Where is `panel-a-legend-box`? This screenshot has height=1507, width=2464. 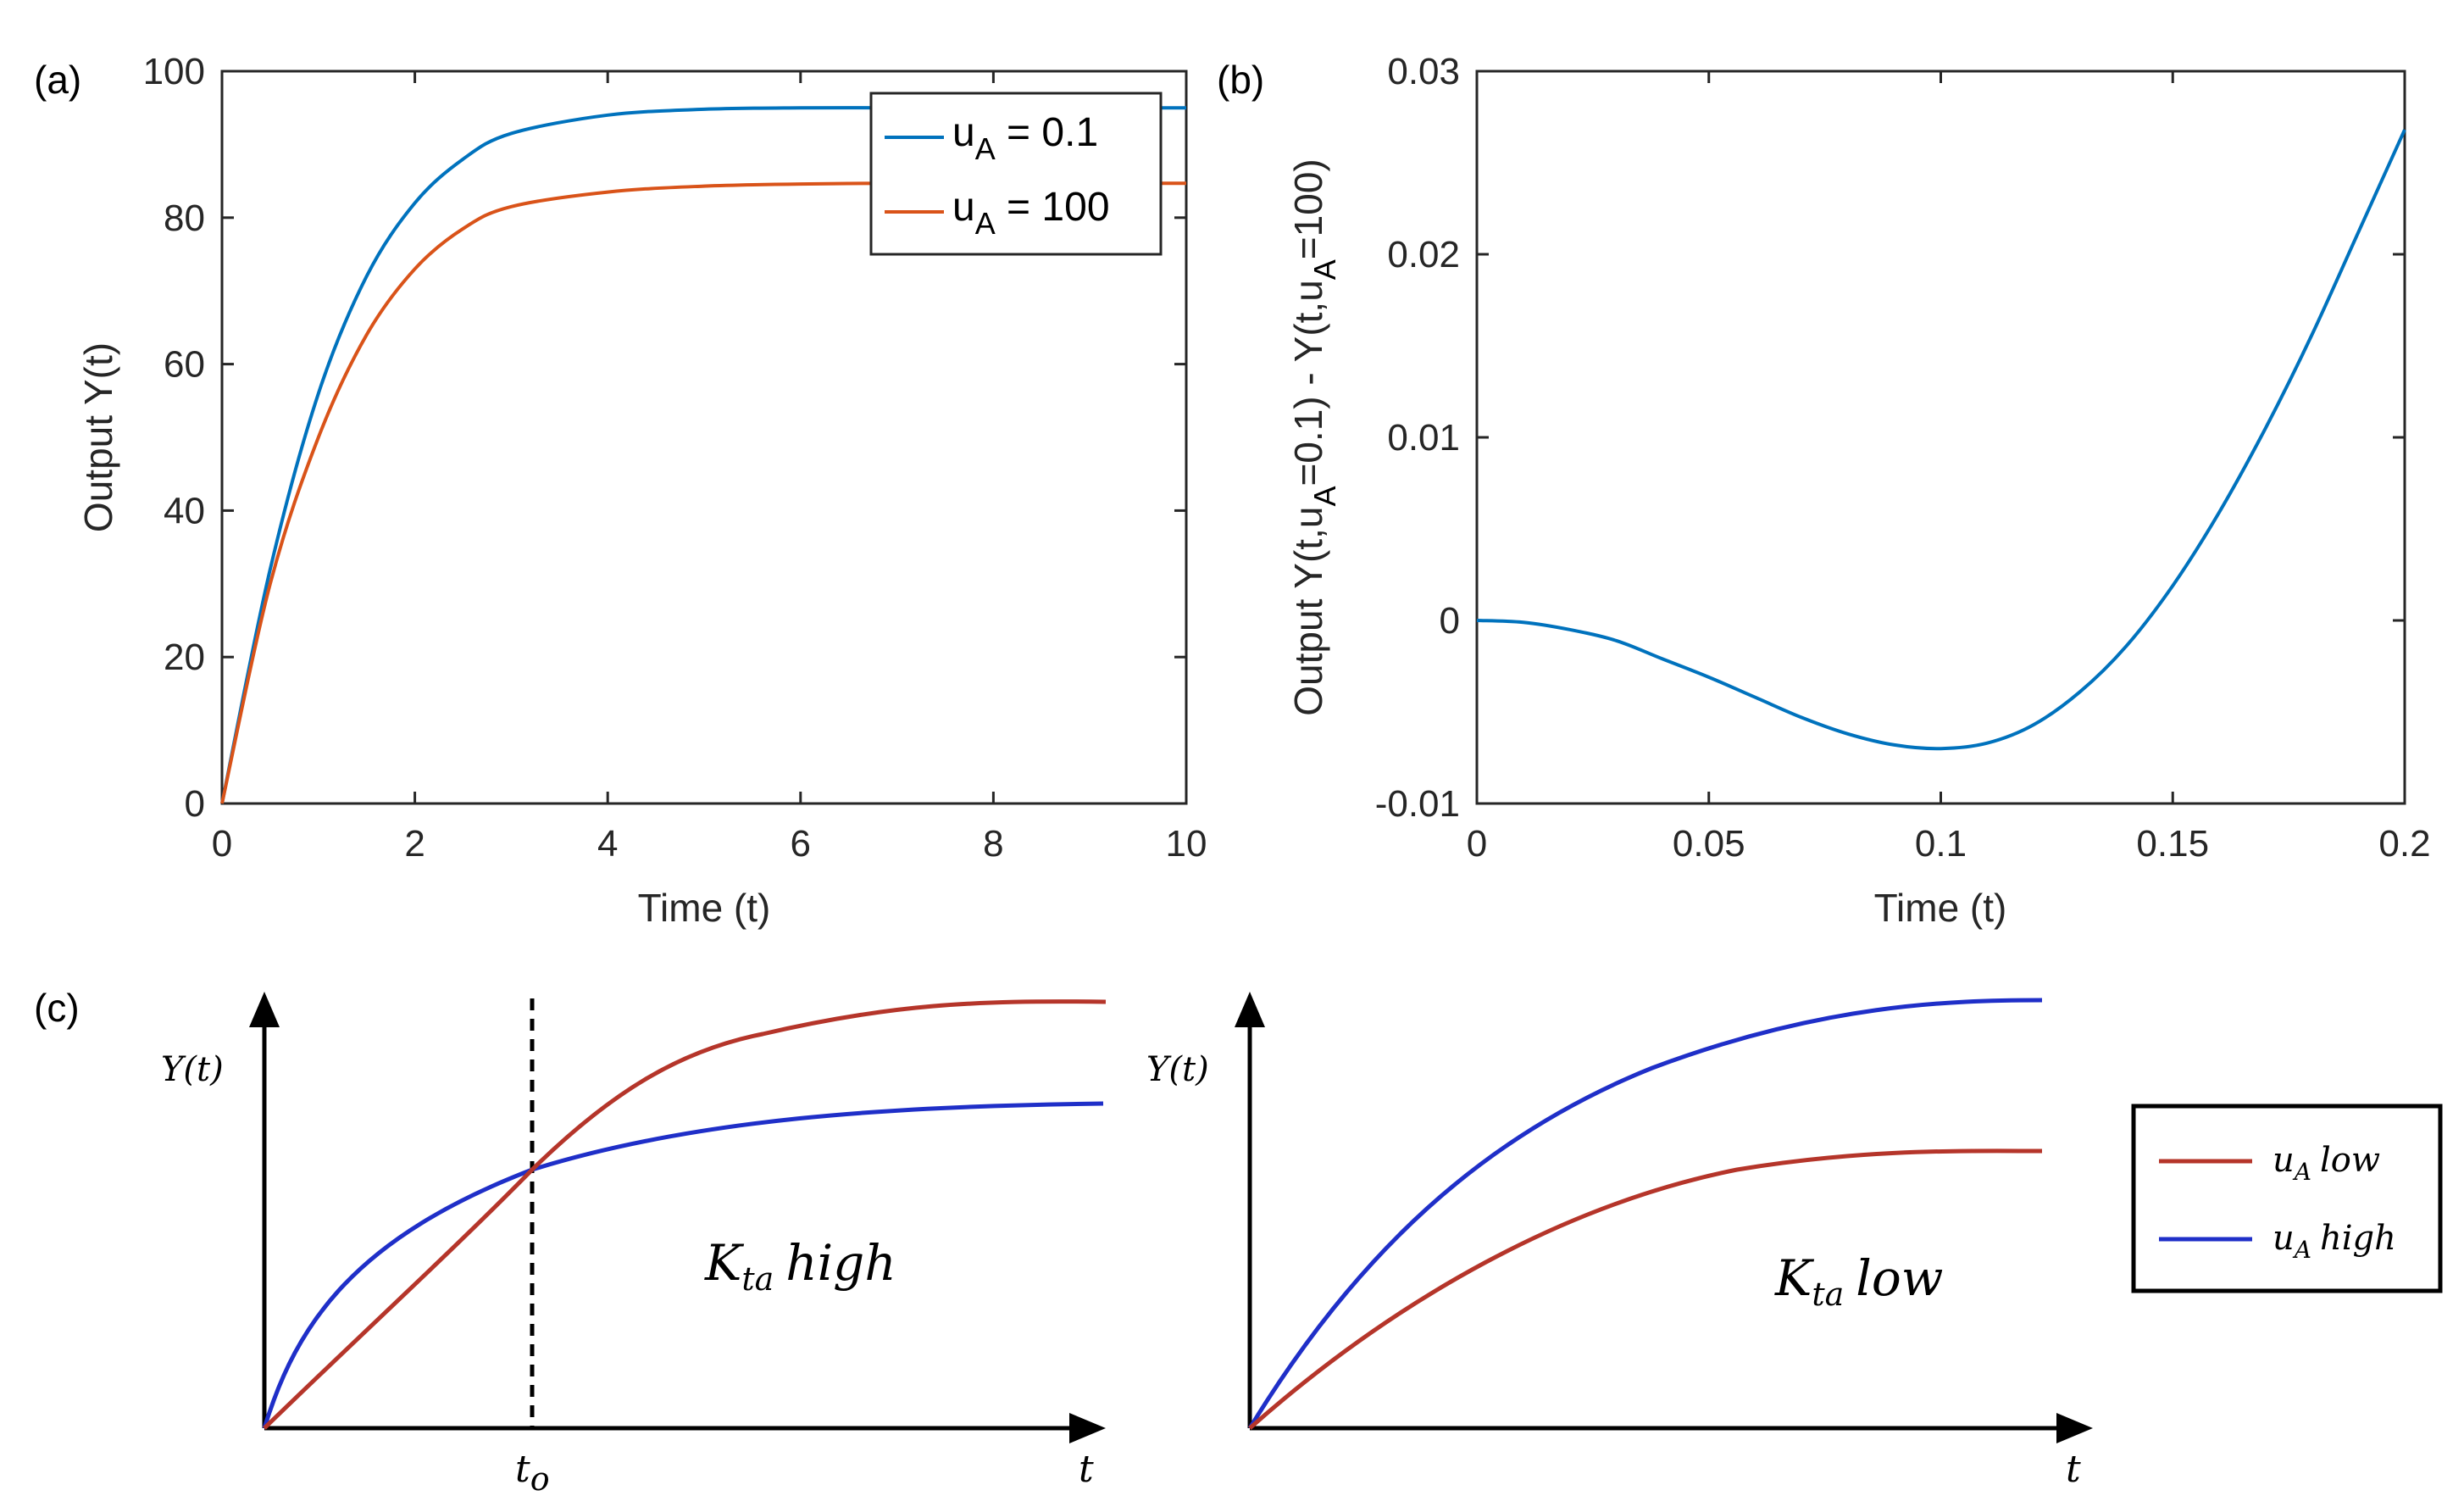 panel-a-legend-box is located at coordinates (1016, 174).